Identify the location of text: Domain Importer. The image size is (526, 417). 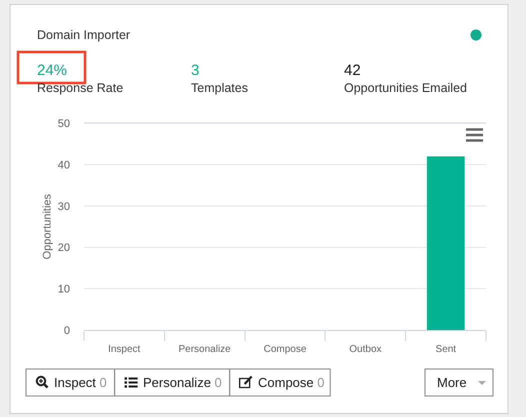
(83, 35).